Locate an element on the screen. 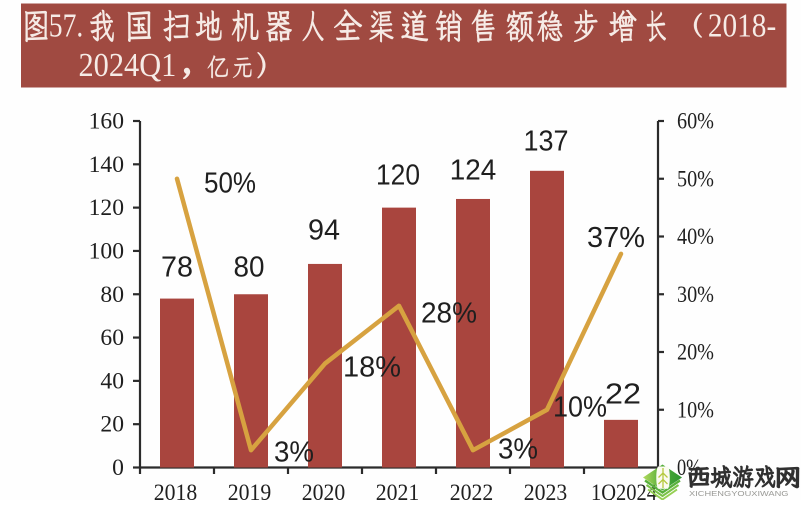 This screenshot has height=505, width=801. svg-text: 140 is located at coordinates (106, 164).